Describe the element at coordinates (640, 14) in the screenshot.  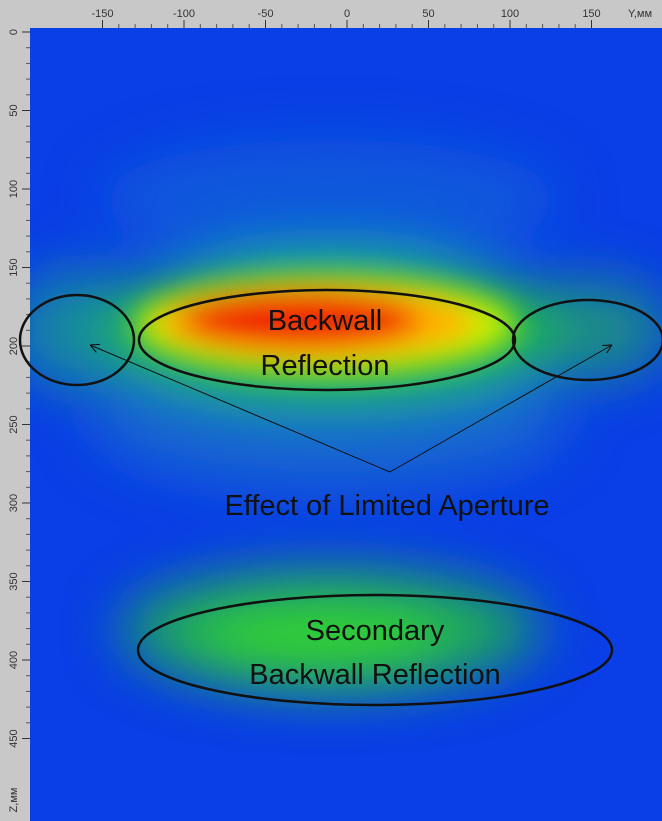
I see `axis-label: Y,мм` at that location.